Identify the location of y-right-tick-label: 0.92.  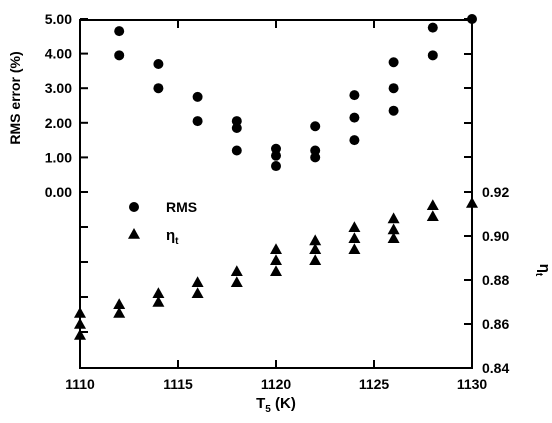
(495, 192).